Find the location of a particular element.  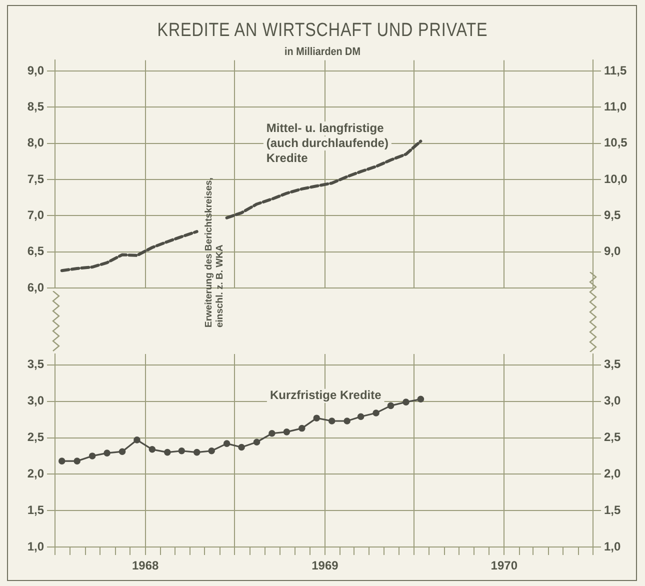

y-tick-label: 8,5 is located at coordinates (35, 107).